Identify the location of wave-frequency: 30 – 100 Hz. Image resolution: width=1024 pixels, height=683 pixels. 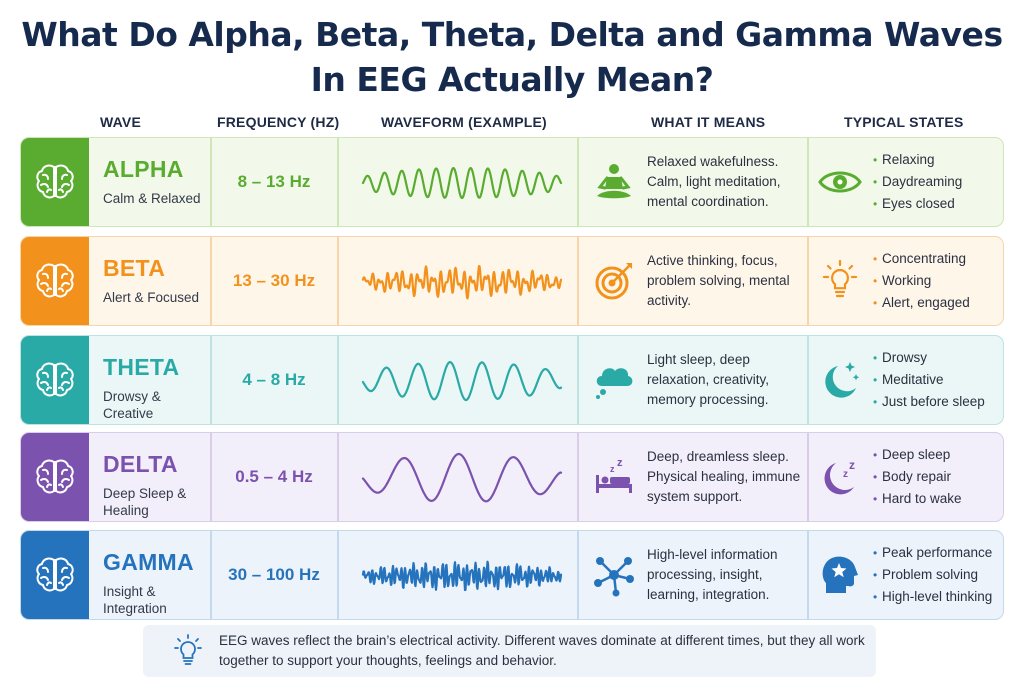
(274, 574).